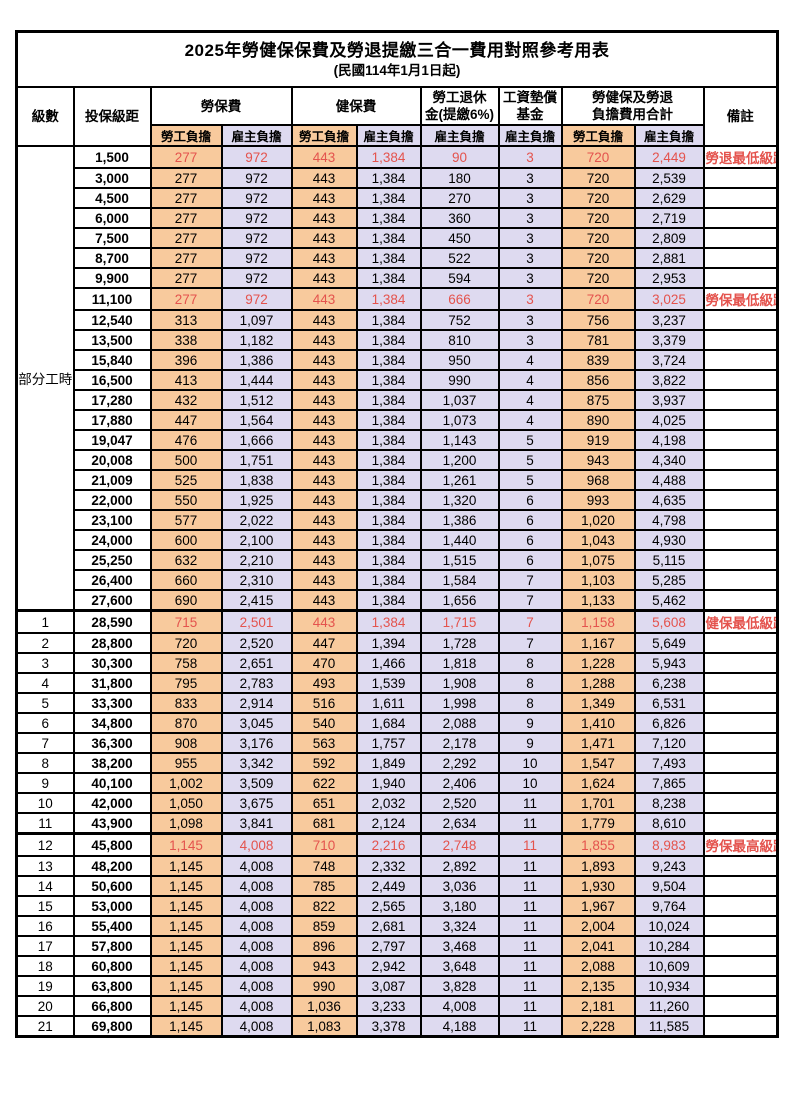  I want to click on value-cell: 3,724, so click(669, 360).